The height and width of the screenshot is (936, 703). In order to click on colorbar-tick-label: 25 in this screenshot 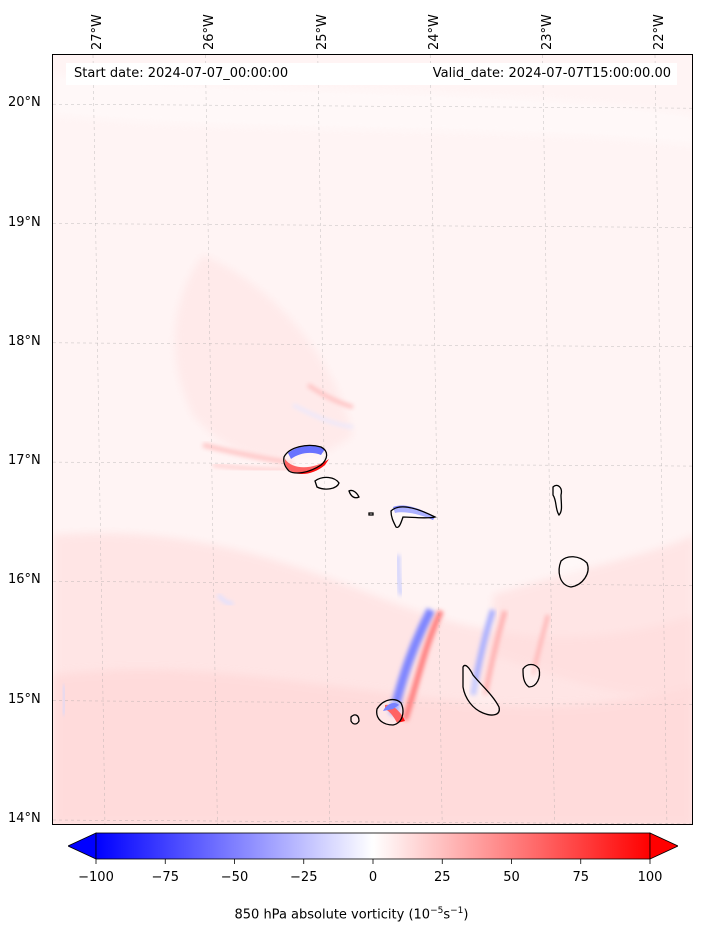, I will do `click(442, 877)`.